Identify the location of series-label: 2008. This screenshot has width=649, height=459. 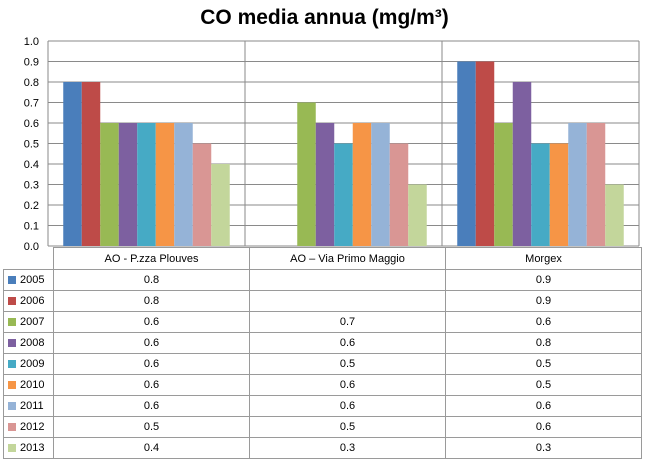
(28, 343).